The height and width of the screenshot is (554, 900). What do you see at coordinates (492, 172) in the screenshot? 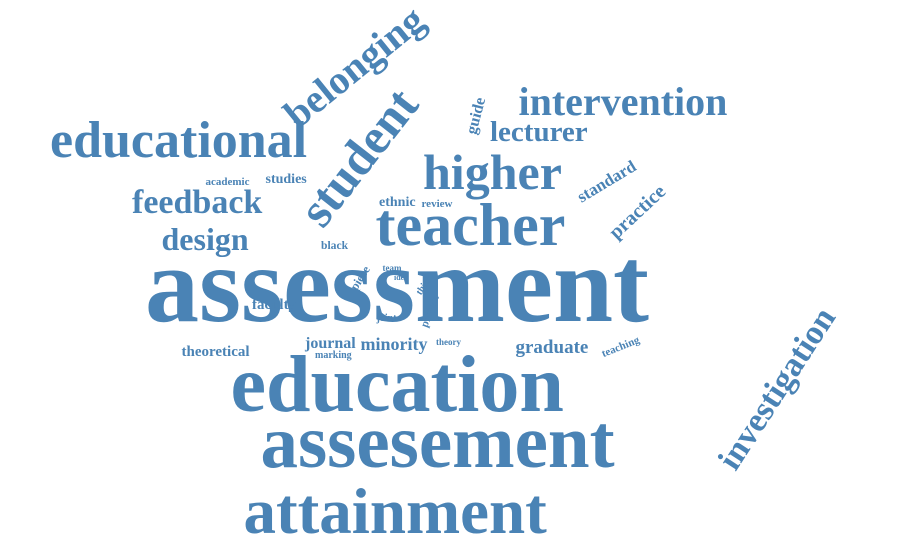
I see `word-higher: higher` at bounding box center [492, 172].